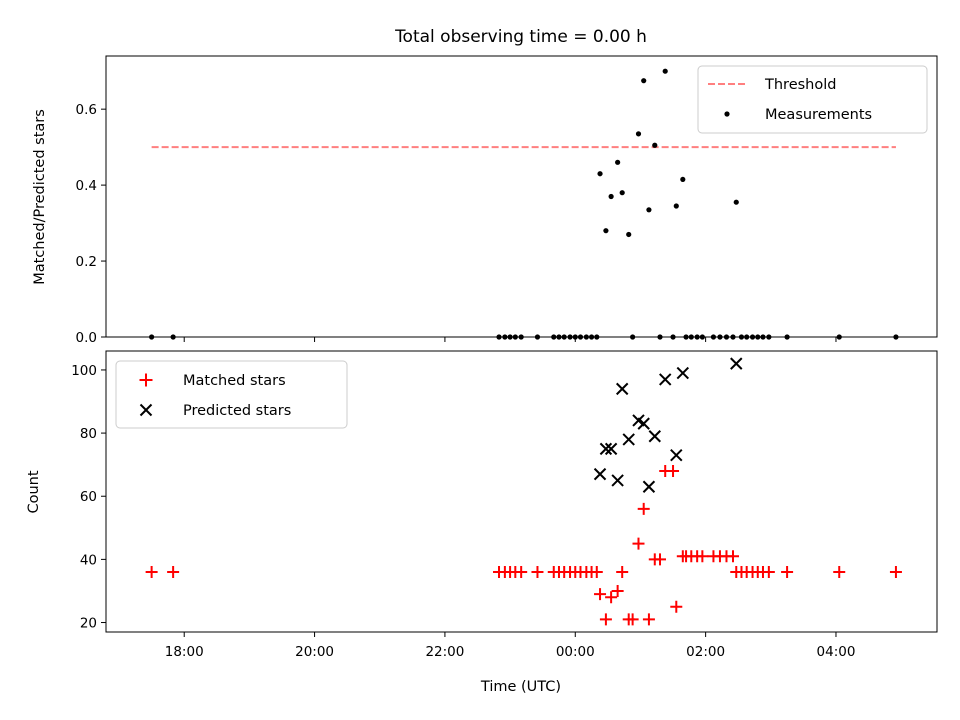 This screenshot has height=720, width=960. I want to click on x-tick-label: 00:00, so click(575, 652).